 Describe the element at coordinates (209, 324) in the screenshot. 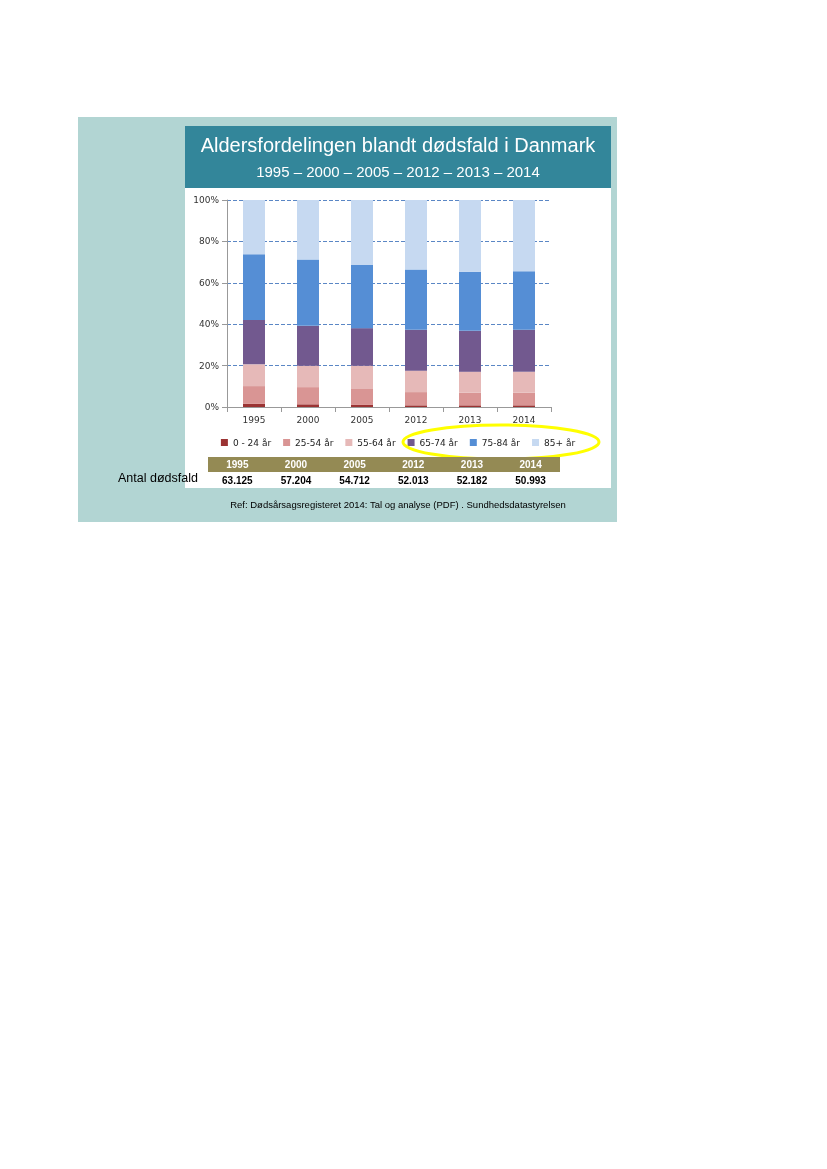

I see `y-tick-label: 40%` at that location.